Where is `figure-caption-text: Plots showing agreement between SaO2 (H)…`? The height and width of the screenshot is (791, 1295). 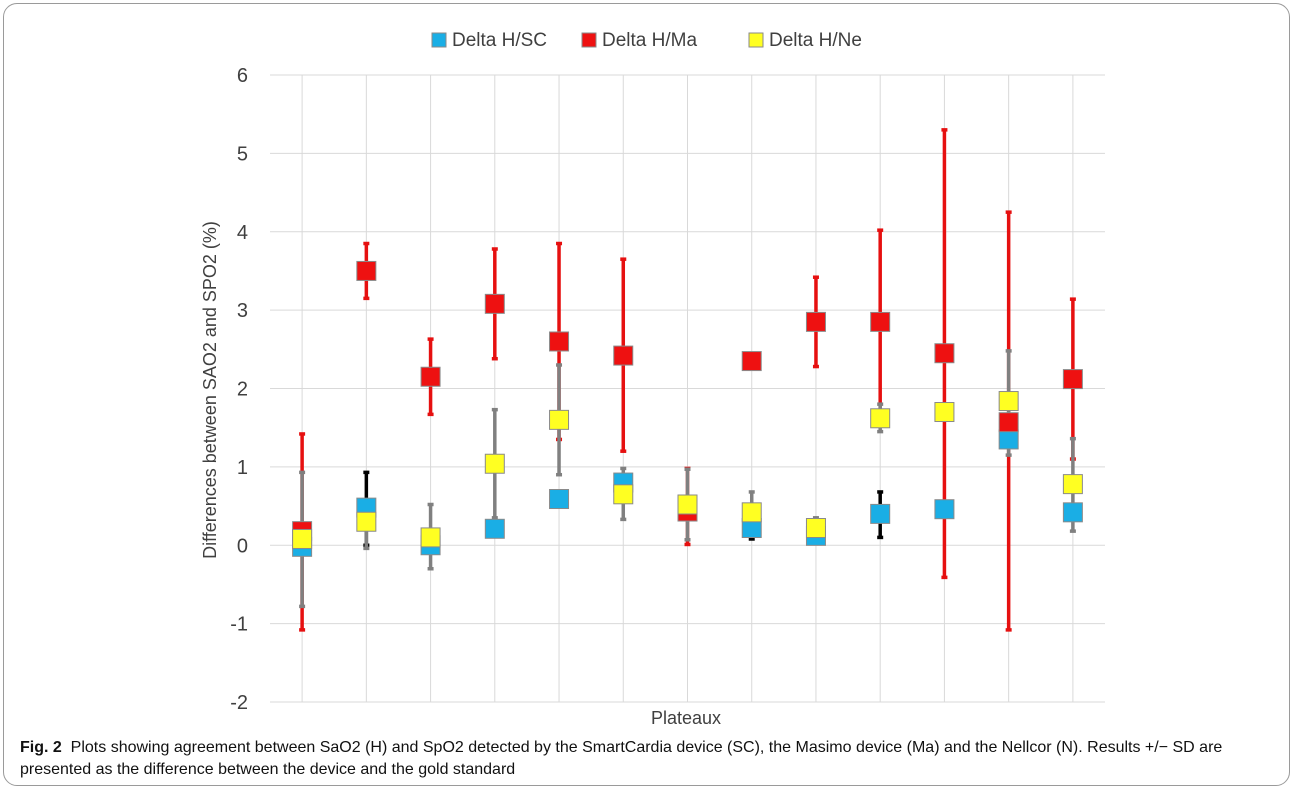
figure-caption-text: Plots showing agreement between SaO2 (H)… is located at coordinates (621, 758).